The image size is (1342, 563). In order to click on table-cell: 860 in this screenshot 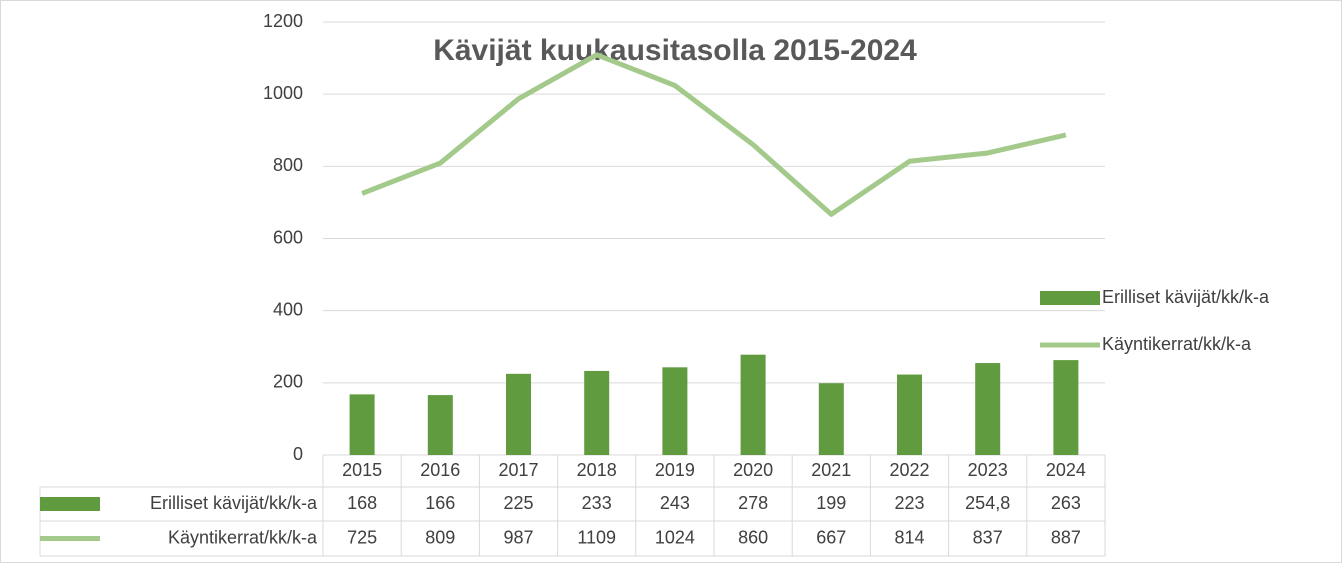, I will do `click(753, 537)`.